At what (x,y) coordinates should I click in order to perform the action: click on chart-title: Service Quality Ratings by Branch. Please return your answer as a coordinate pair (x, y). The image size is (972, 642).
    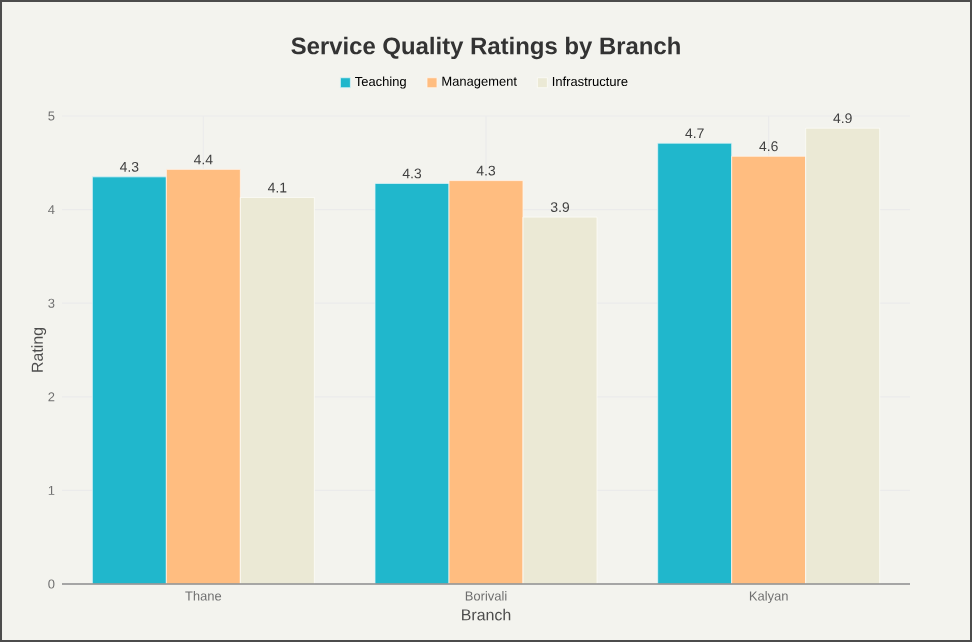
    Looking at the image, I should click on (485, 48).